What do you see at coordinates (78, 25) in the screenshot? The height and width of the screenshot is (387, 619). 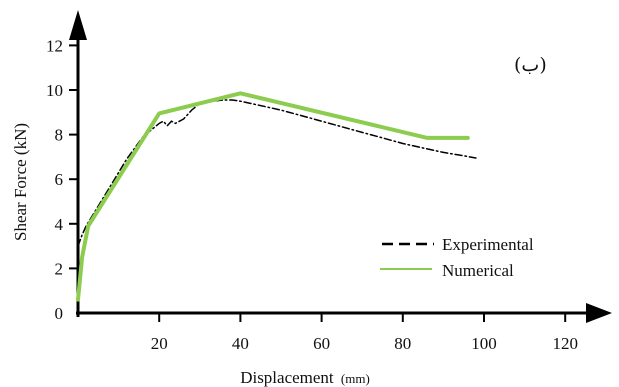 I see `y-axis-arrow` at bounding box center [78, 25].